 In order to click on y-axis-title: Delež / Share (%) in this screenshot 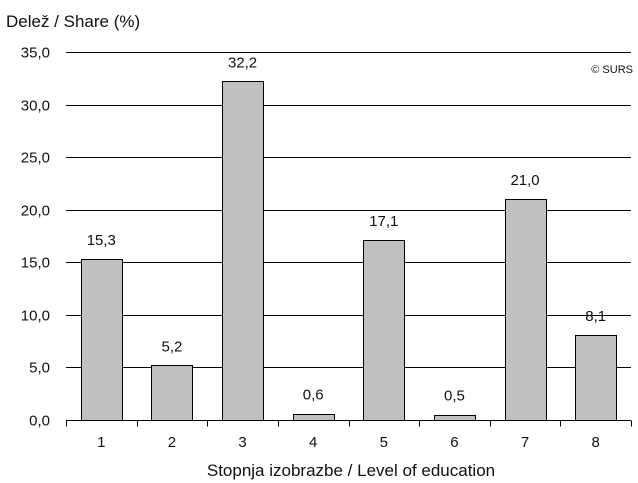, I will do `click(73, 21)`.